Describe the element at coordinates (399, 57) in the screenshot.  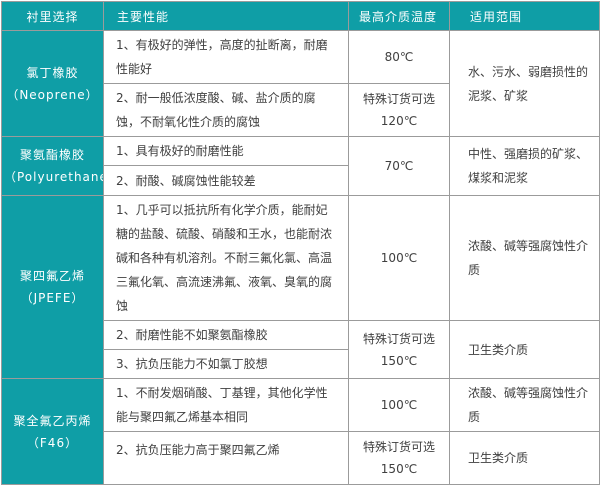
I see `temp-cell: 80℃` at that location.